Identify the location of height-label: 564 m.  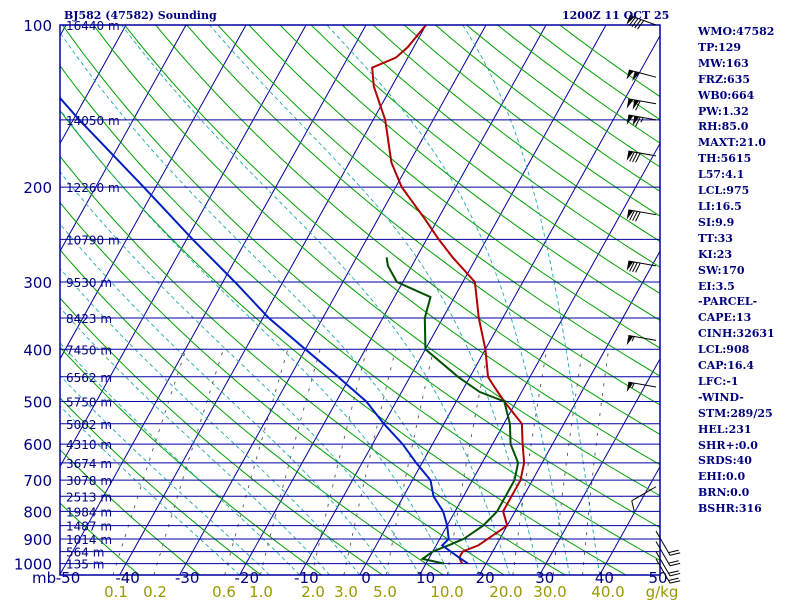
(85, 553).